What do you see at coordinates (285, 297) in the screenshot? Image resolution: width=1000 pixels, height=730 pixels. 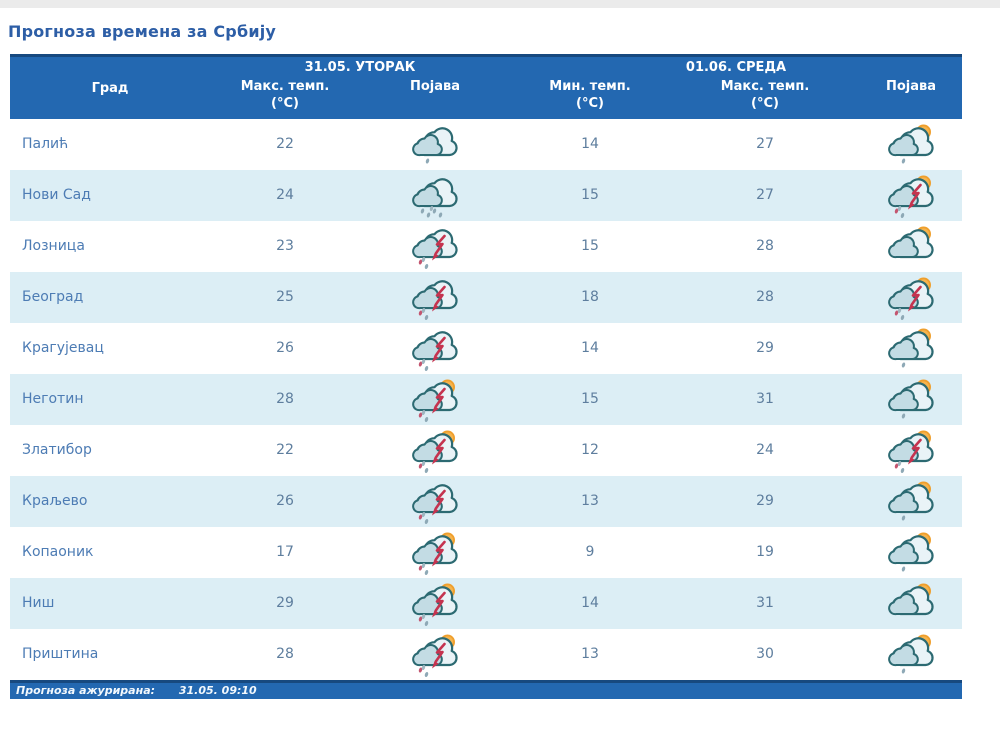 I see `day1-max-temp: 25` at bounding box center [285, 297].